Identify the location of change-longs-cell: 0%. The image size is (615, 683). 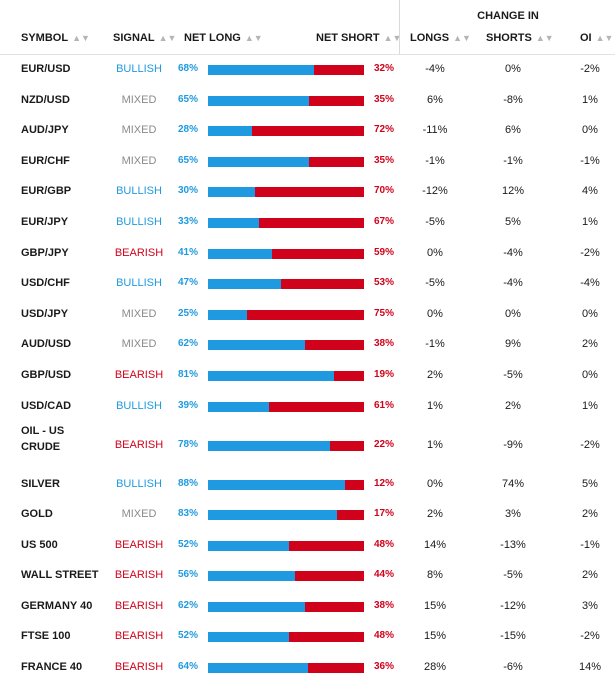
(435, 314).